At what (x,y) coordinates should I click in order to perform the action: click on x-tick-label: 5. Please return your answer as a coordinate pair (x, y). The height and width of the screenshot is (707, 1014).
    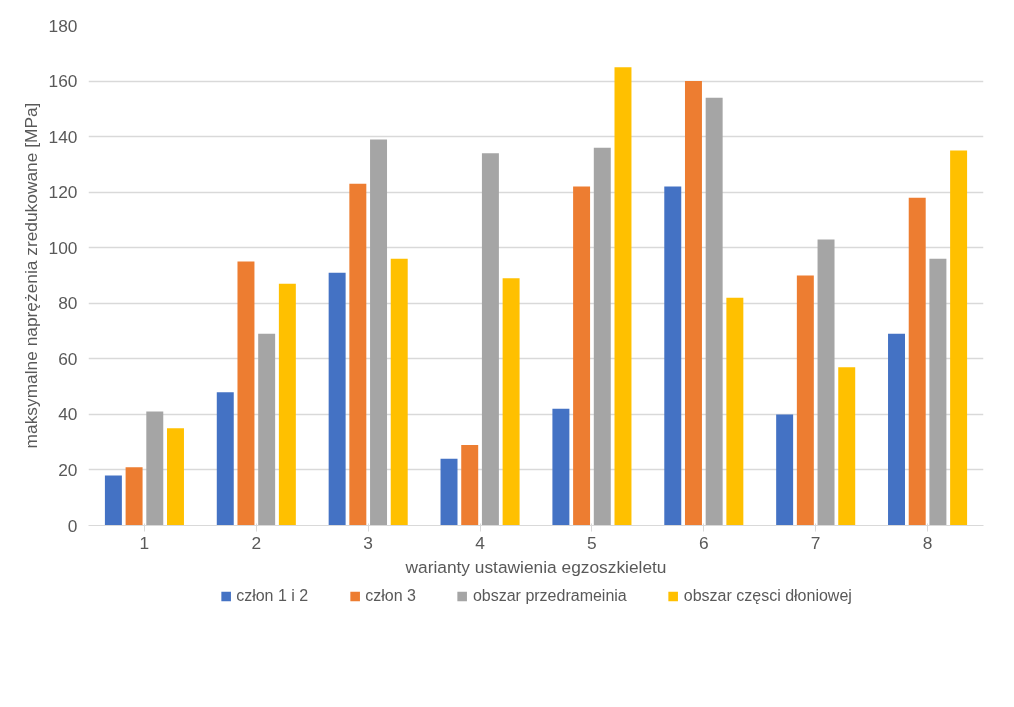
    Looking at the image, I should click on (592, 542).